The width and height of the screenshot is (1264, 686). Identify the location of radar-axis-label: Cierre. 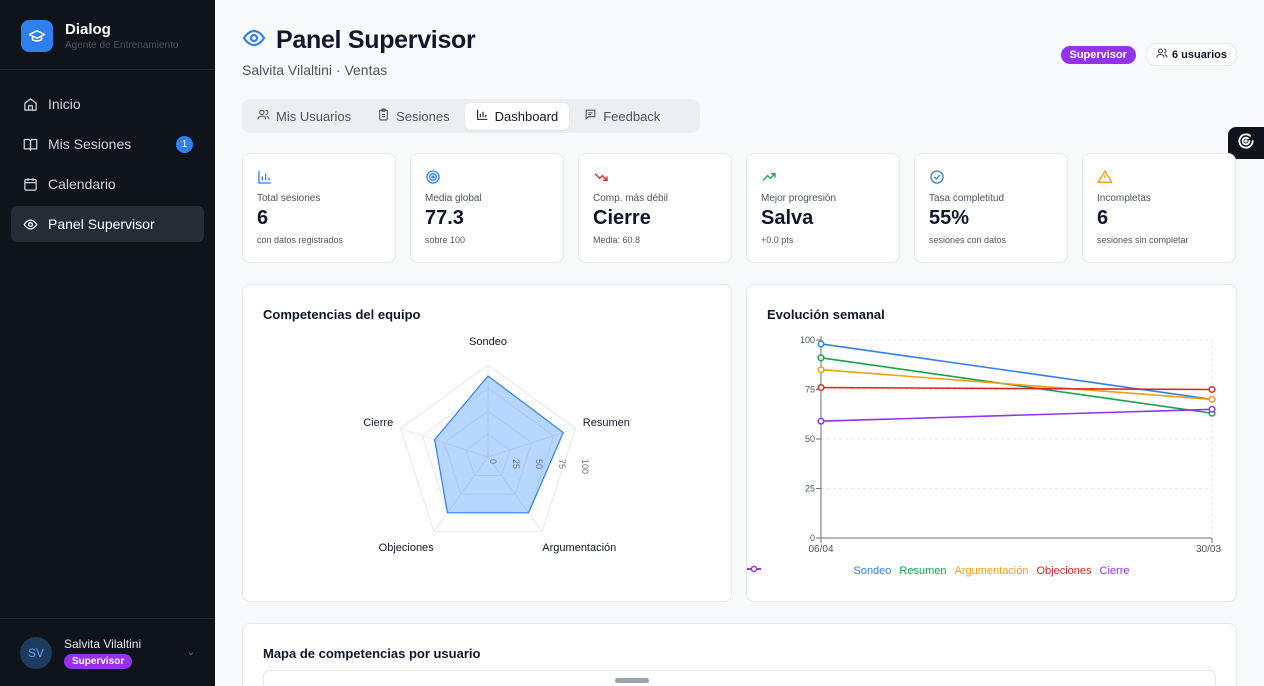
(378, 423).